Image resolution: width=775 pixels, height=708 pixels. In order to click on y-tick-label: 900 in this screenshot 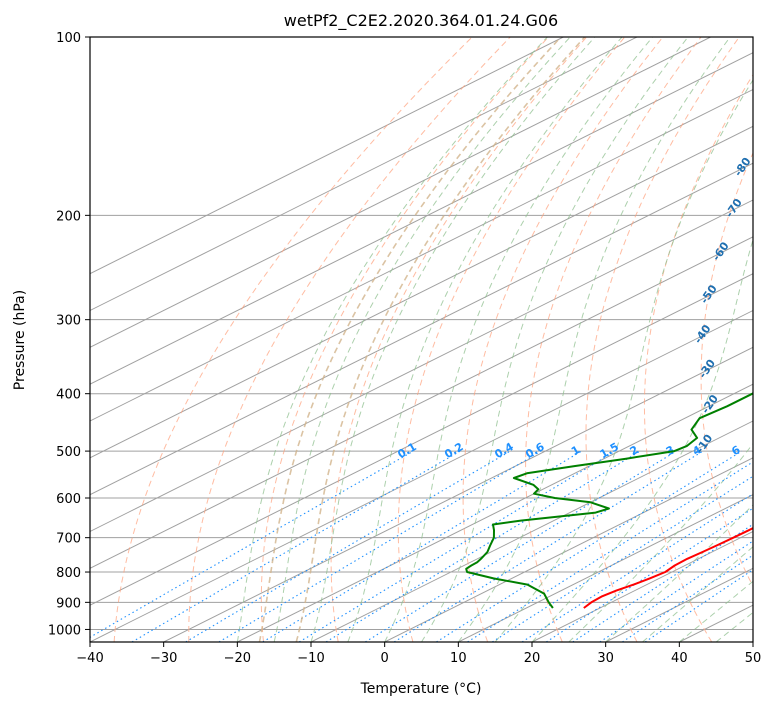, I will do `click(68, 603)`.